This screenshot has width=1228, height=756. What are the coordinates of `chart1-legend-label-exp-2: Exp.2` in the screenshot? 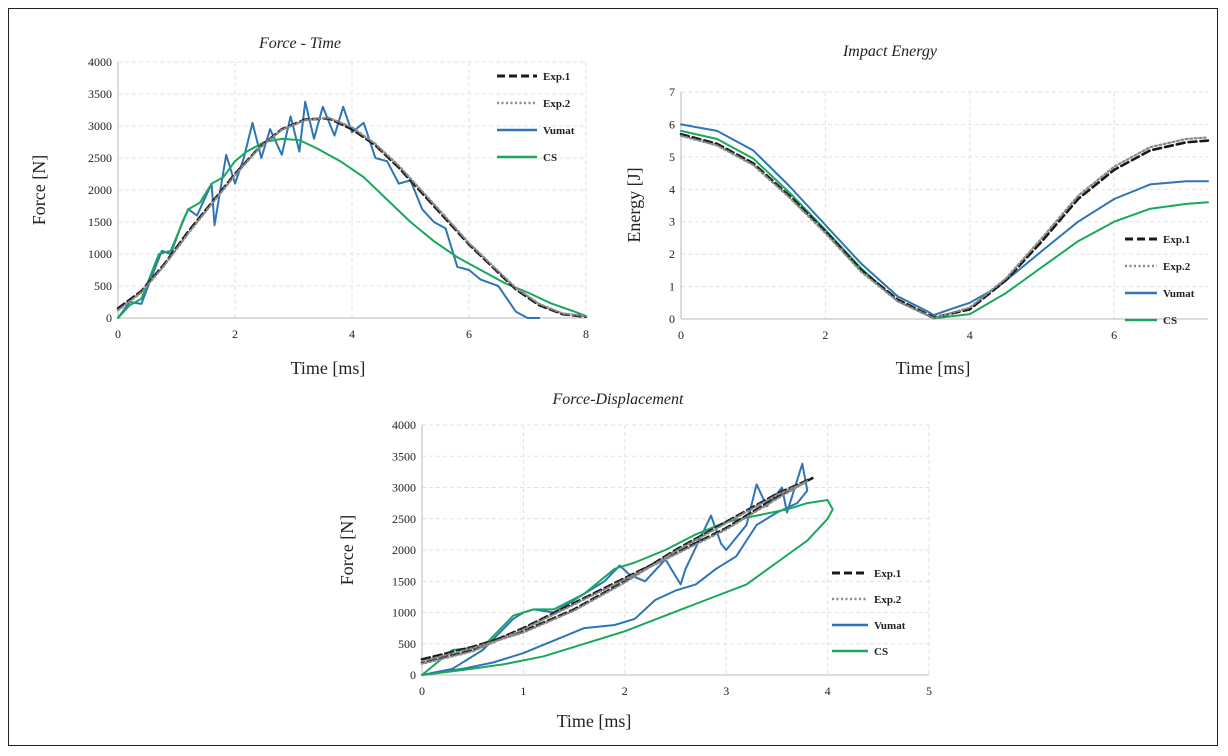 It's located at (1177, 267).